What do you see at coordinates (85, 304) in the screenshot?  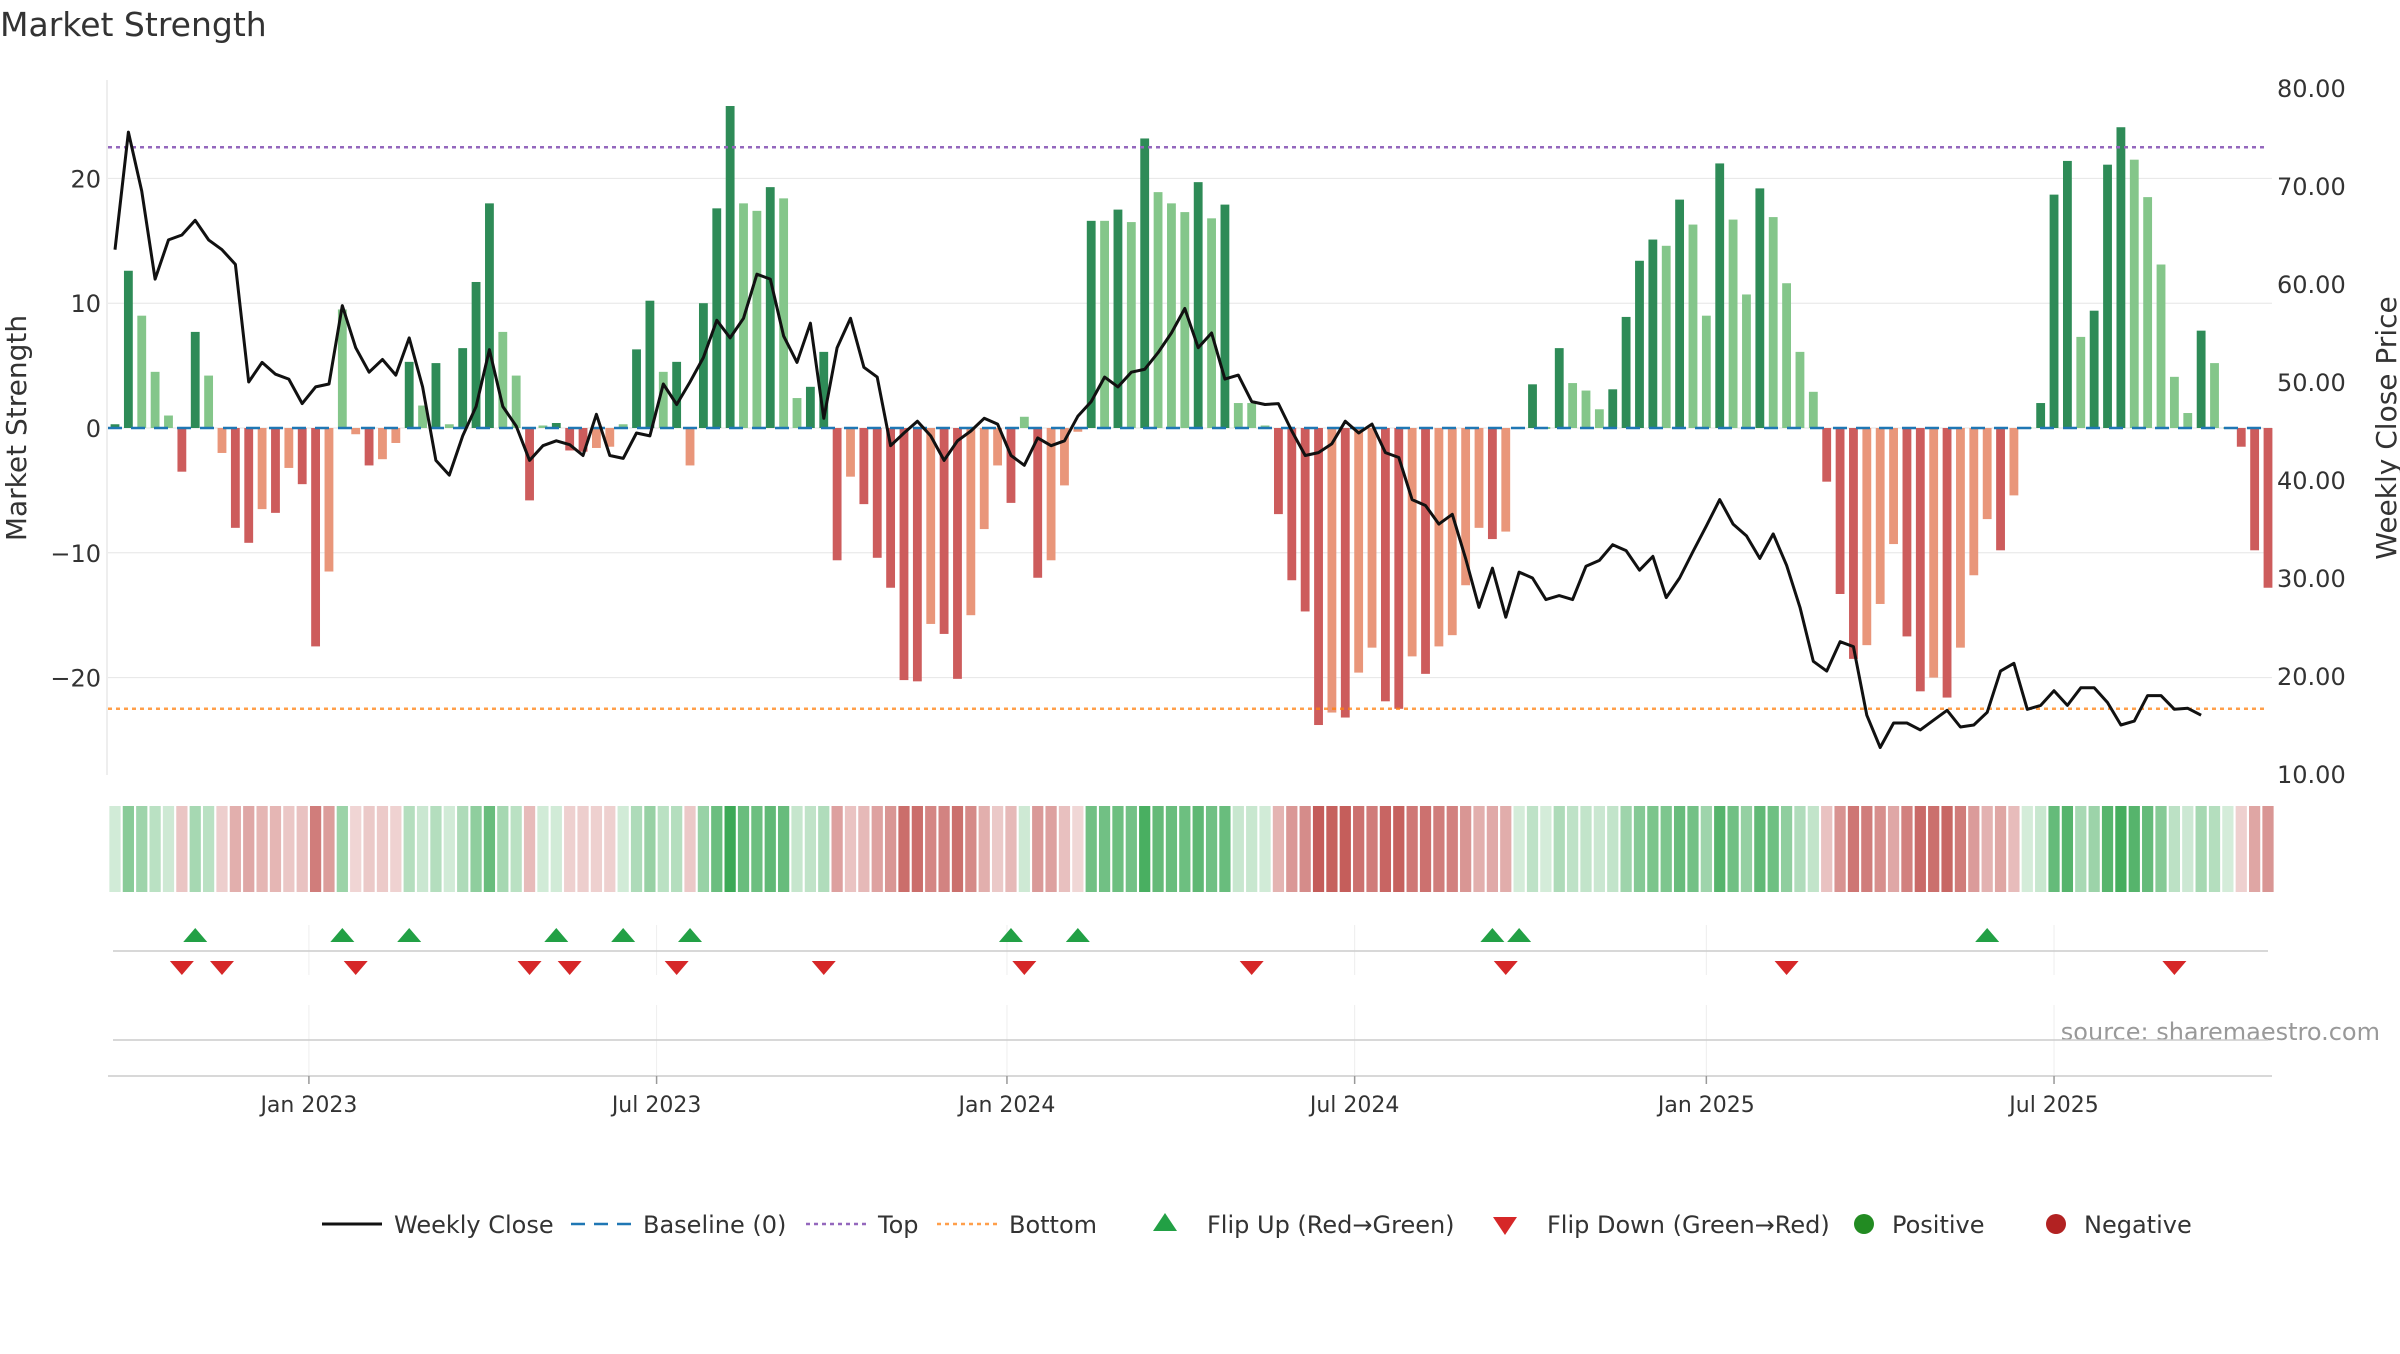 I see `y-tick-label: 10` at bounding box center [85, 304].